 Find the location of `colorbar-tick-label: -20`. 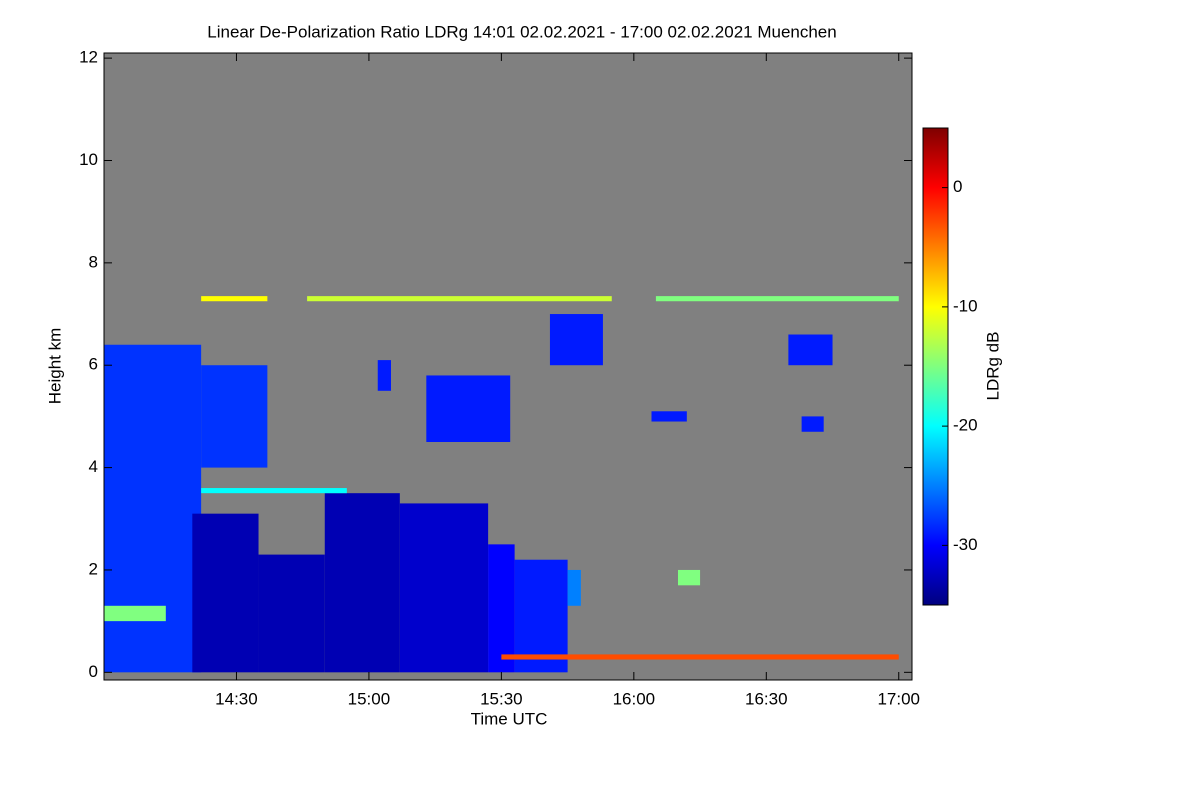

colorbar-tick-label: -20 is located at coordinates (965, 425).